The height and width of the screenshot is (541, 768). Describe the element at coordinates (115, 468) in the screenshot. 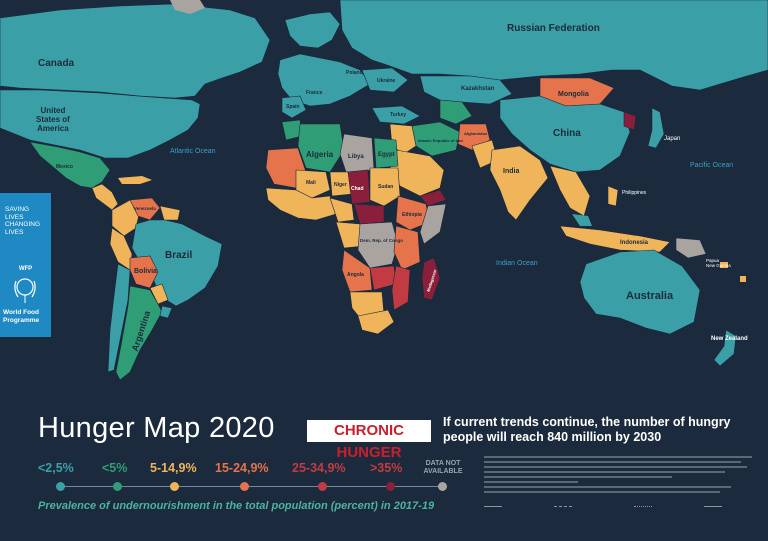

I see `legend-label-lt5: <5%` at that location.